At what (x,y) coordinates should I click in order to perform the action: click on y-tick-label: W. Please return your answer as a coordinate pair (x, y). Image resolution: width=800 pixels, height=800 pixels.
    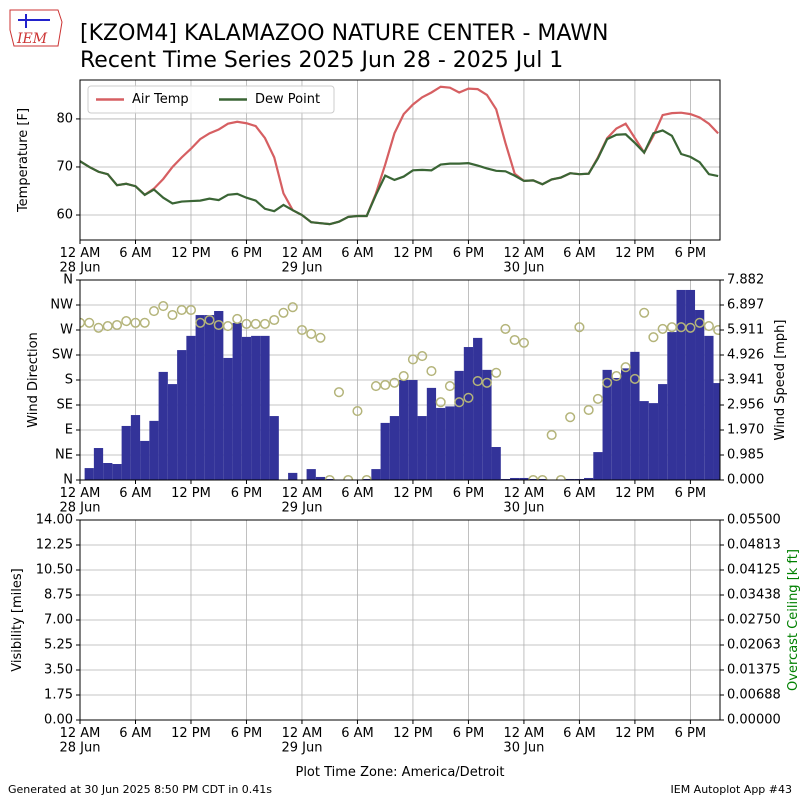
    Looking at the image, I should click on (66, 330).